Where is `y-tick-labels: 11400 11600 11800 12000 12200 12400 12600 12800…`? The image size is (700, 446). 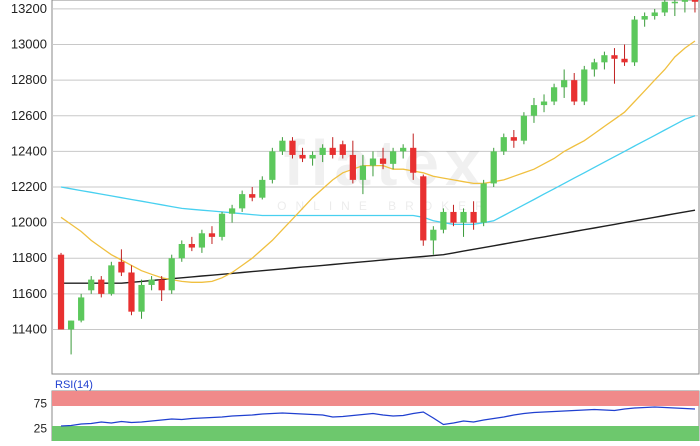 y-tick-labels: 11400 11600 11800 12000 12200 12400 12600 12800… is located at coordinates (29, 169).